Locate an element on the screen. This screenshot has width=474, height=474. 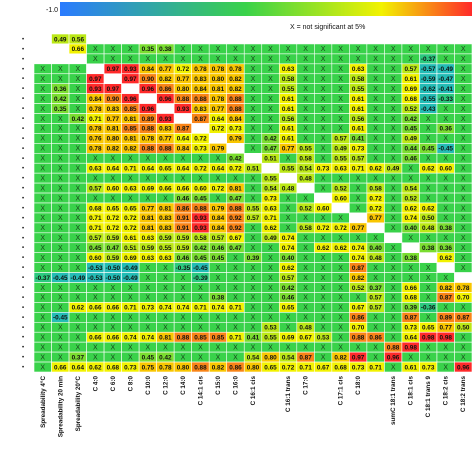
cell-value-label: 0.71 is located at coordinates (235, 338).